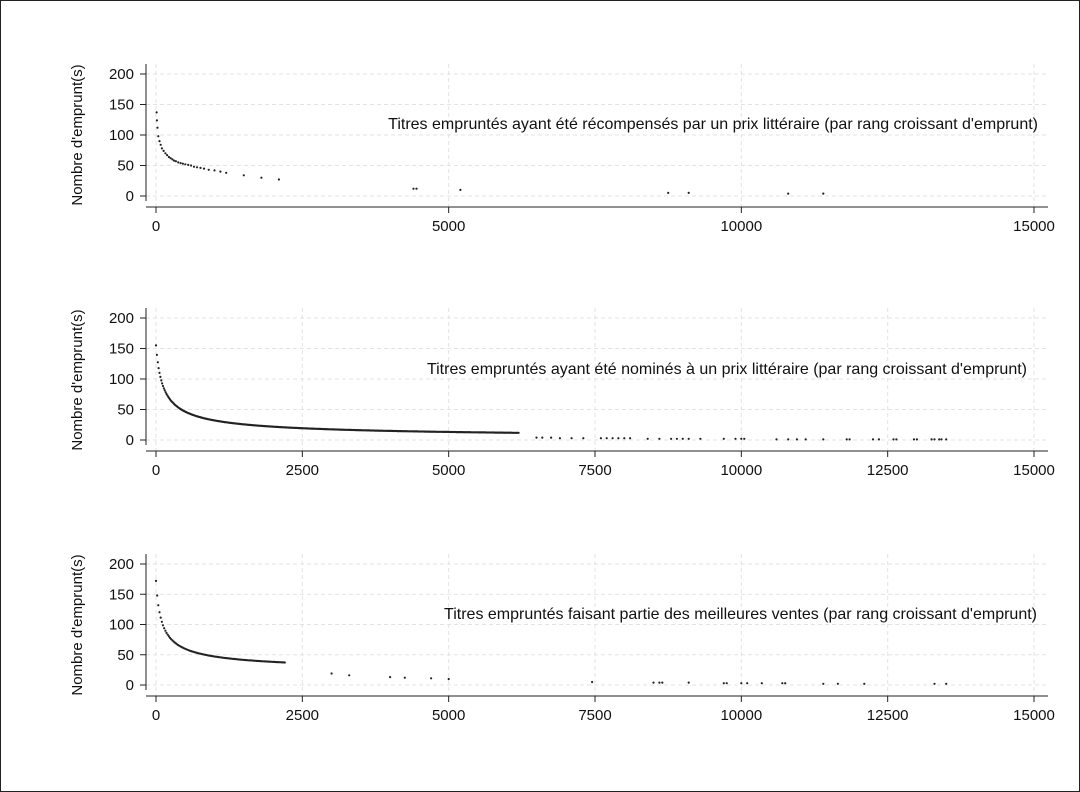  I want to click on x-tick-label: 12500, so click(888, 470).